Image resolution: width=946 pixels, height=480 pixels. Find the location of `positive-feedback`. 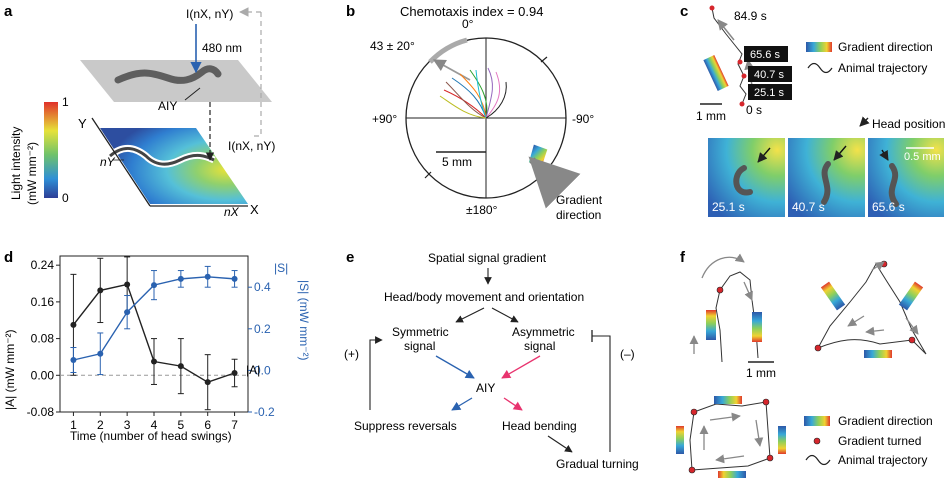

positive-feedback is located at coordinates (376, 373).